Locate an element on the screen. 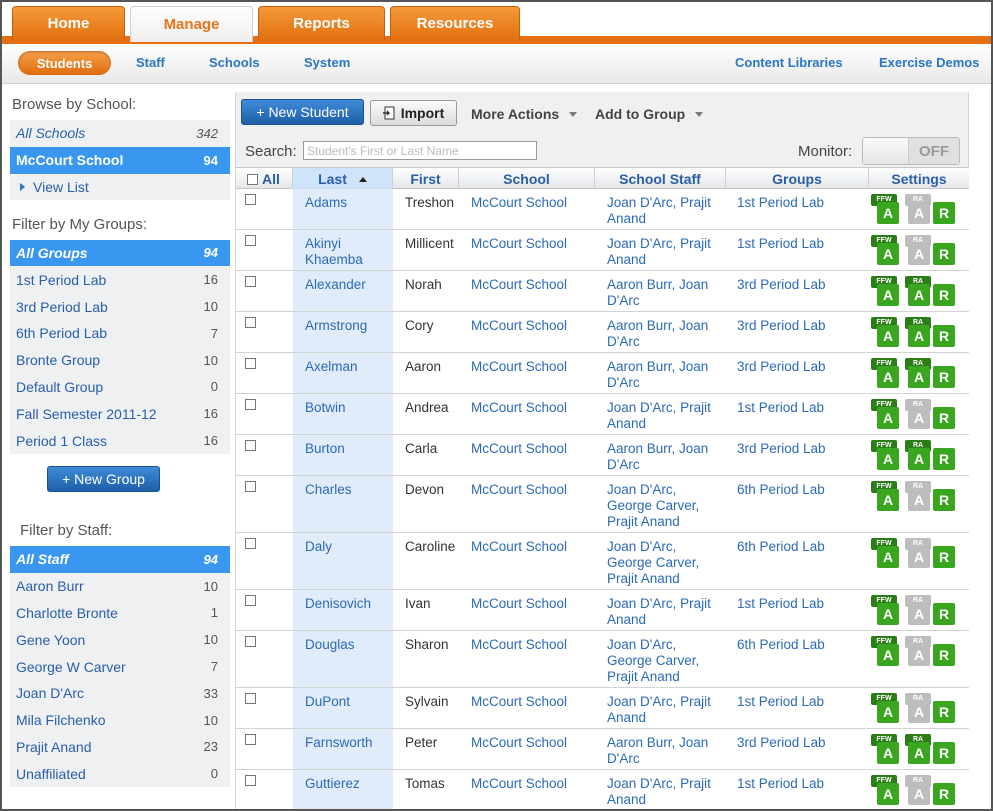  cell-last: Daly is located at coordinates (343, 561).